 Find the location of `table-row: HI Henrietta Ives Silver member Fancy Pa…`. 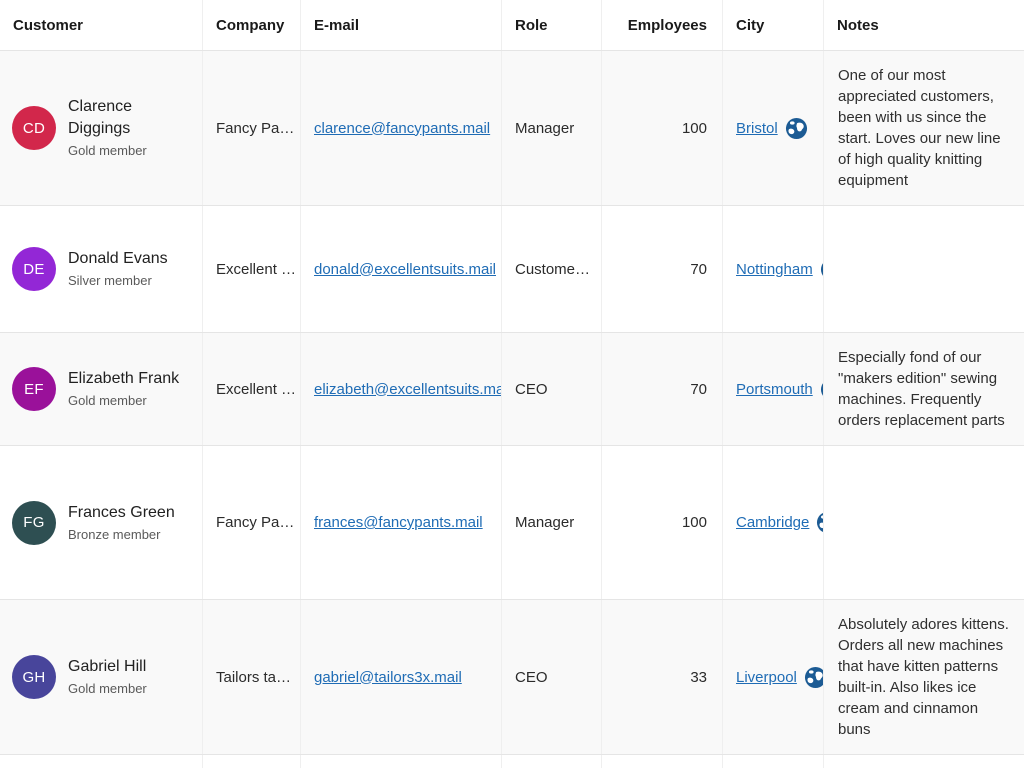

table-row: HI Henrietta Ives Silver member Fancy Pa… is located at coordinates (512, 761).